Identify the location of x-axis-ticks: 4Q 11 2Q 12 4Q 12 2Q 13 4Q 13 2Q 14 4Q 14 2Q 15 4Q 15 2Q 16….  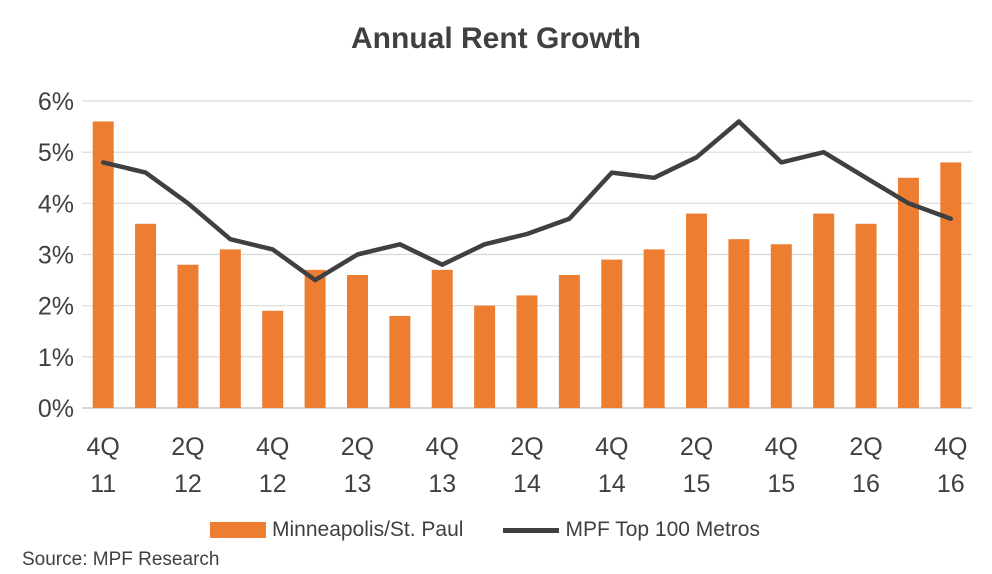
(527, 465).